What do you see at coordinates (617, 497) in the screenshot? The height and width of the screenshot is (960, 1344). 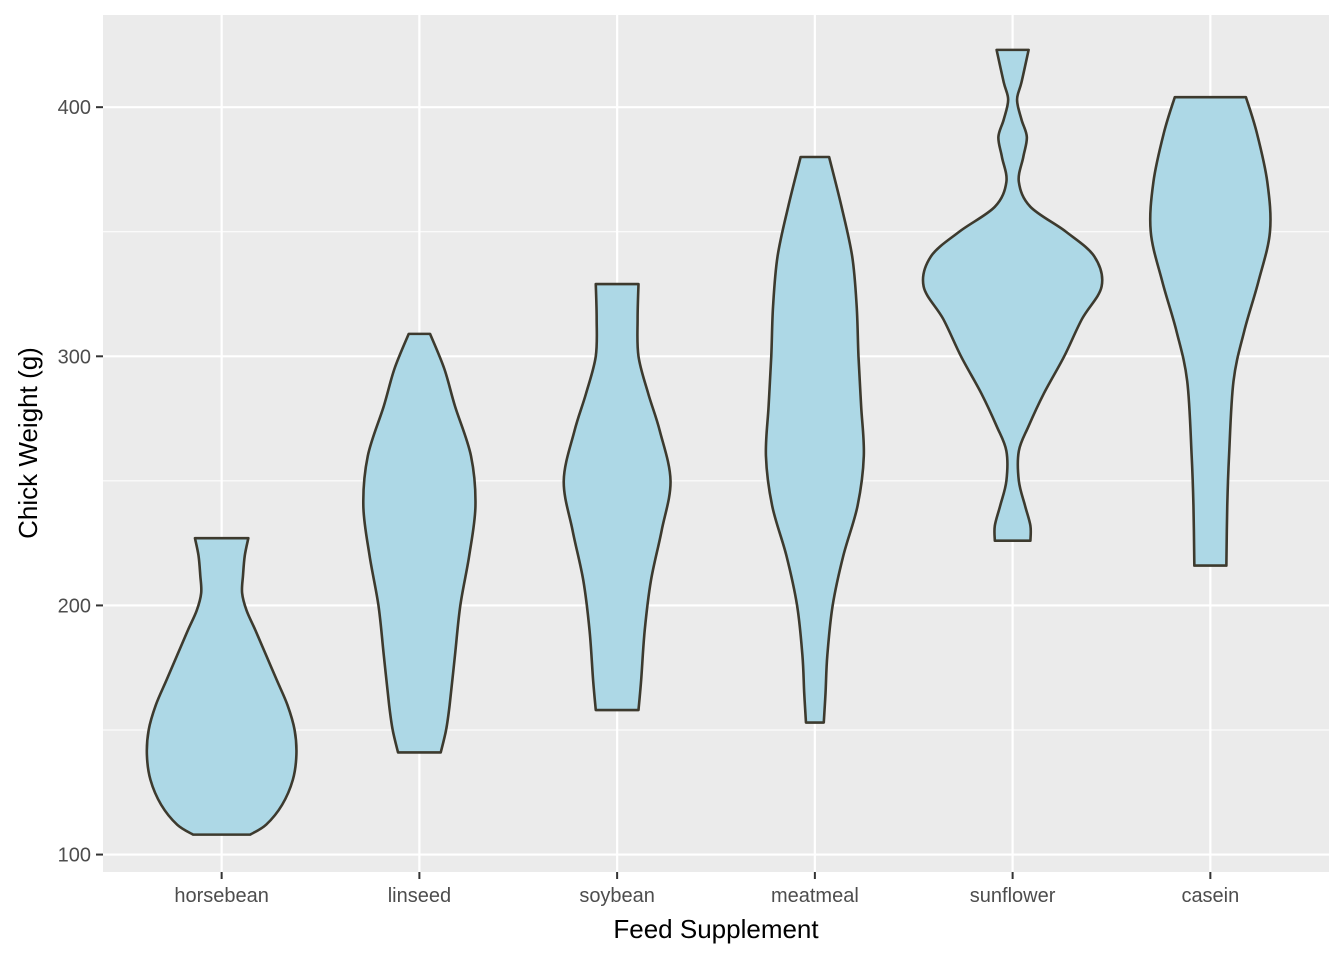 I see `violin-soybean` at bounding box center [617, 497].